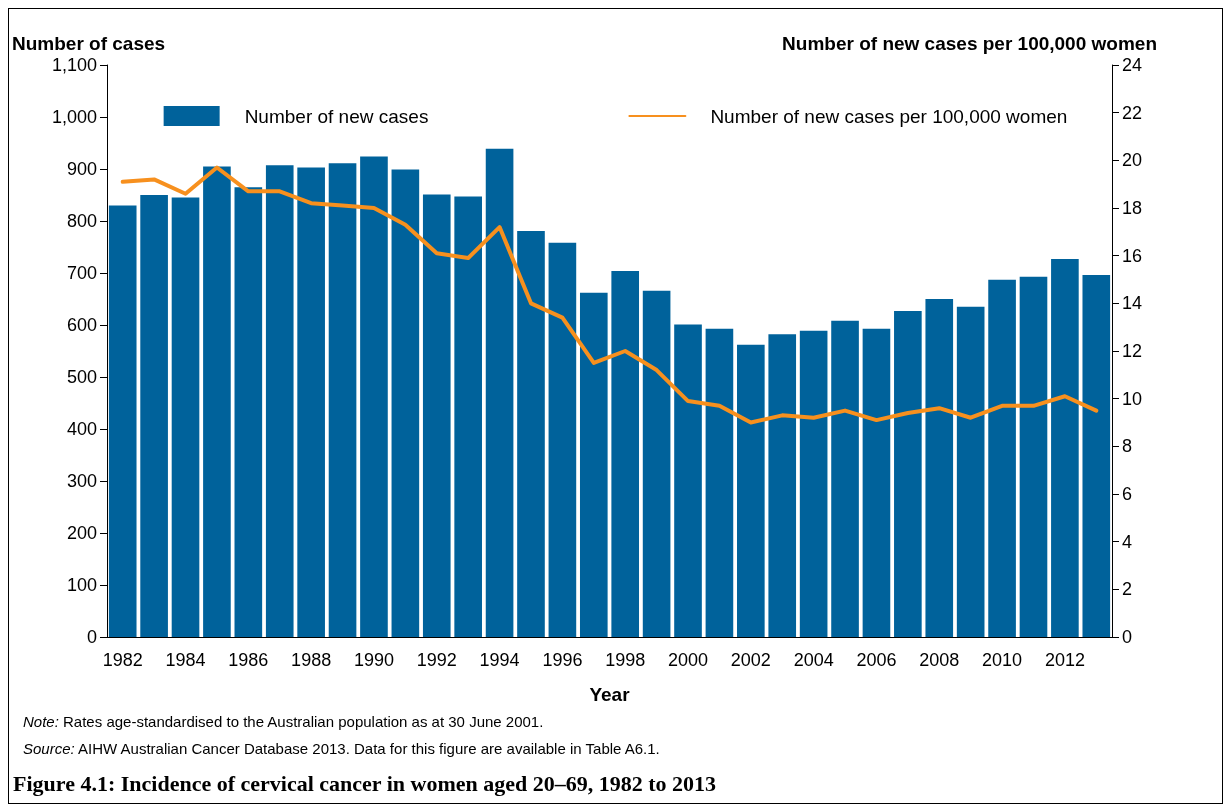 This screenshot has width=1229, height=805. Describe the element at coordinates (499, 660) in the screenshot. I see `x-tick-label: 1994` at that location.